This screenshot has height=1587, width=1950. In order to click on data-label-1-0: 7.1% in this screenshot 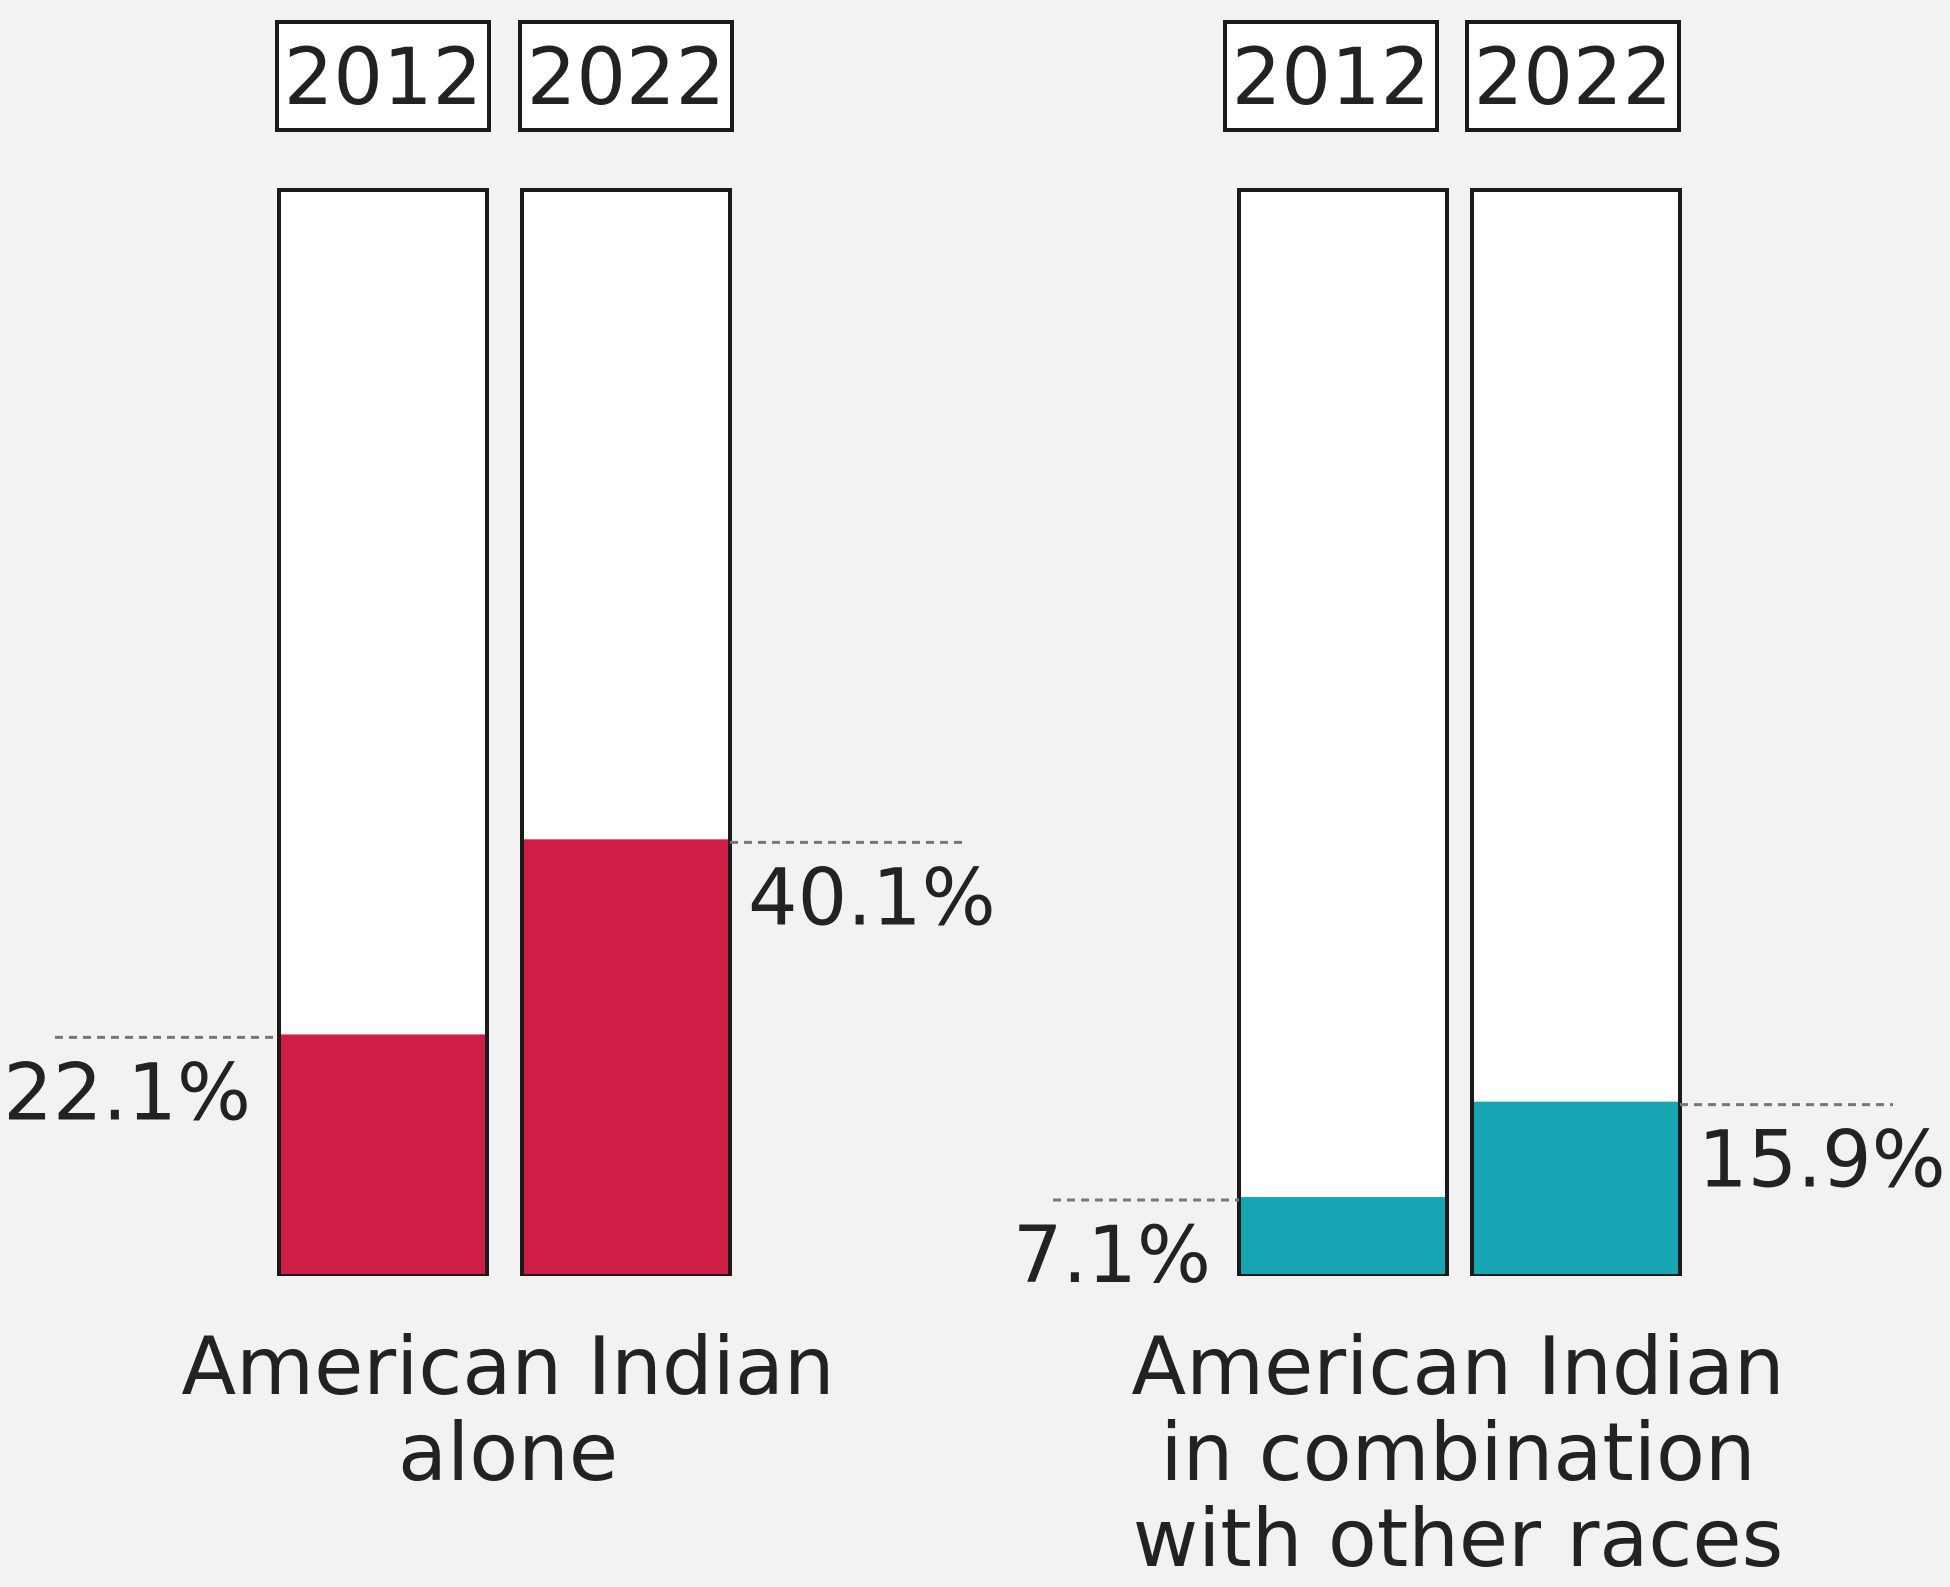, I will do `click(1112, 1256)`.